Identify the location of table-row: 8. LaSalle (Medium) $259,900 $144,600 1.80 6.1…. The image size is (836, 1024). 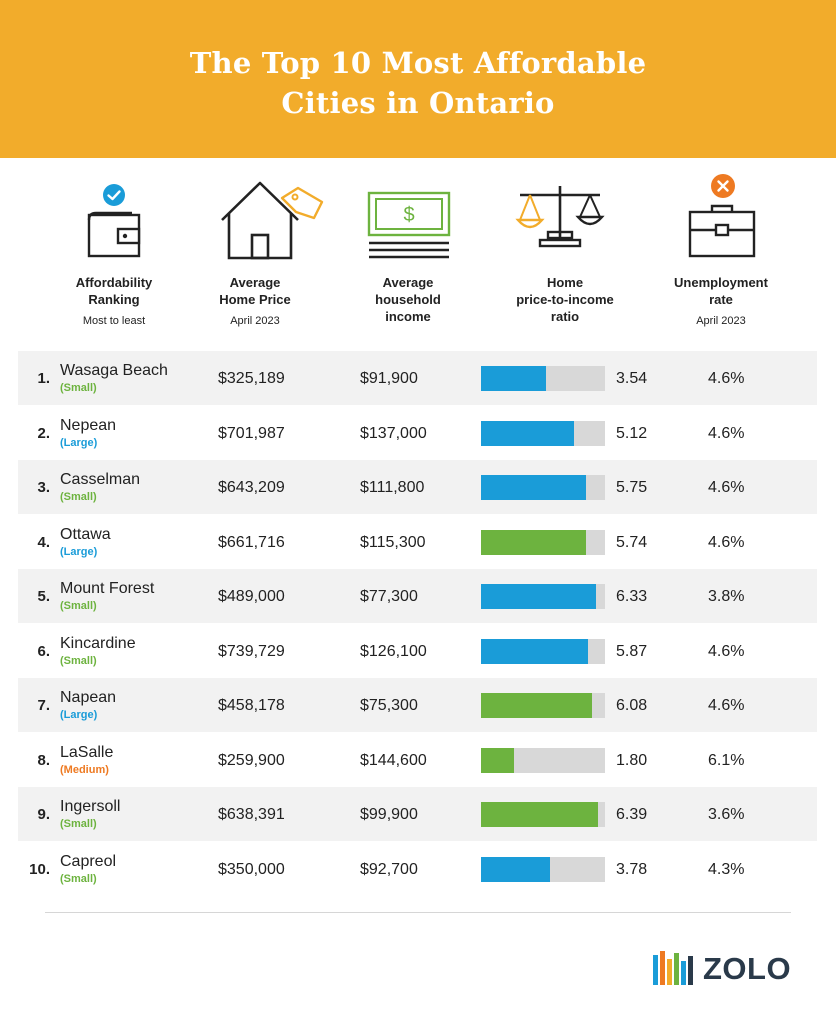
(417, 760).